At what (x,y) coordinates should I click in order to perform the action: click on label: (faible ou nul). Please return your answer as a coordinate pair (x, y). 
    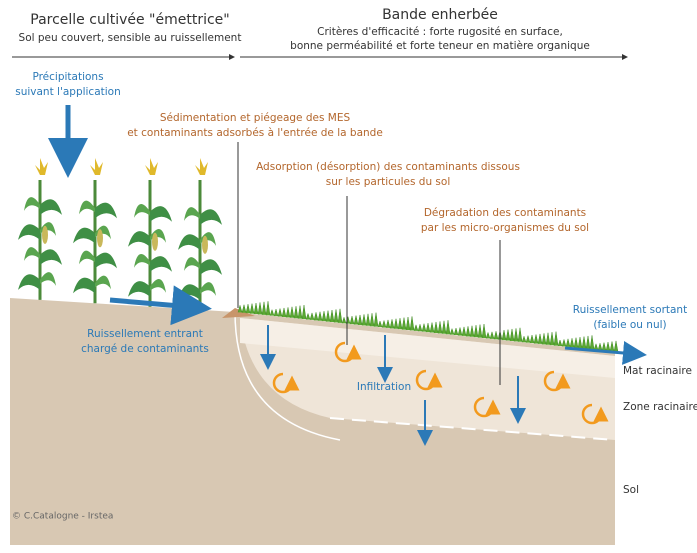
    Looking at the image, I should click on (629, 325).